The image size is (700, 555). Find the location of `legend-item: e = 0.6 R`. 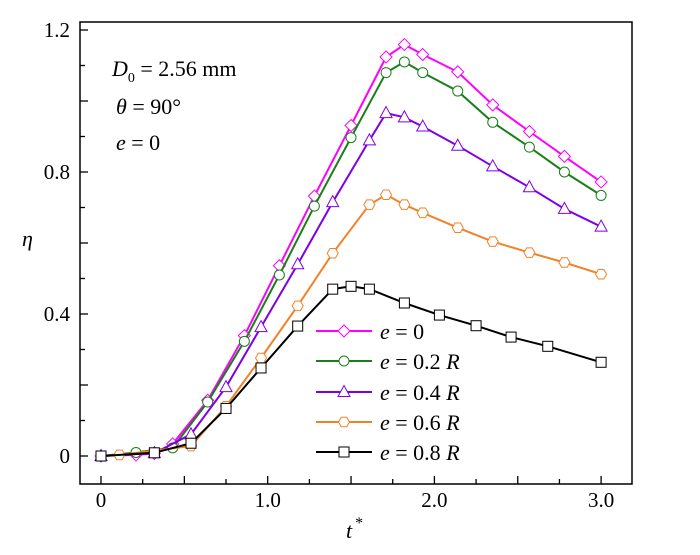

legend-item: e = 0.6 R is located at coordinates (388, 422).